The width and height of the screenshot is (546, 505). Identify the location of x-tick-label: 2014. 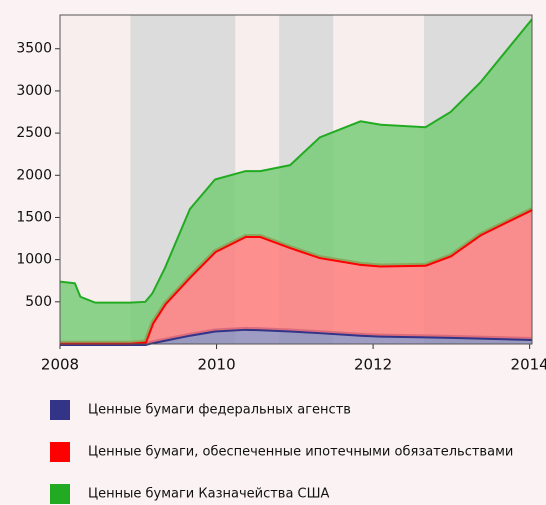
(528, 365).